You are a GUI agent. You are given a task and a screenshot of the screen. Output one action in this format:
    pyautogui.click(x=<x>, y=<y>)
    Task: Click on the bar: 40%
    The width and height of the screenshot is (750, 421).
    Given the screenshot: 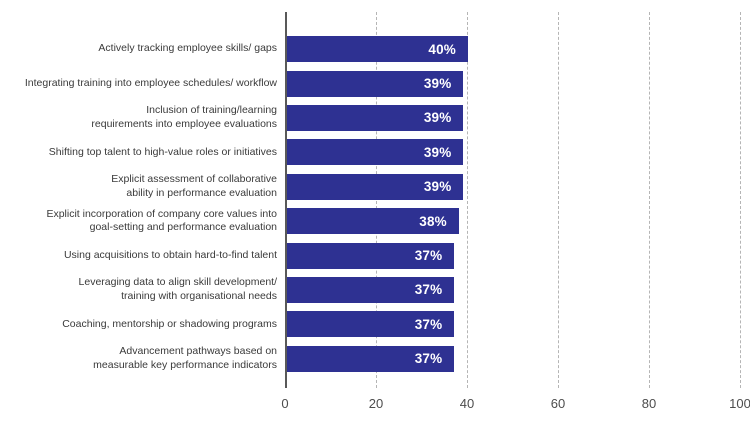 What is the action you would take?
    pyautogui.click(x=377, y=49)
    